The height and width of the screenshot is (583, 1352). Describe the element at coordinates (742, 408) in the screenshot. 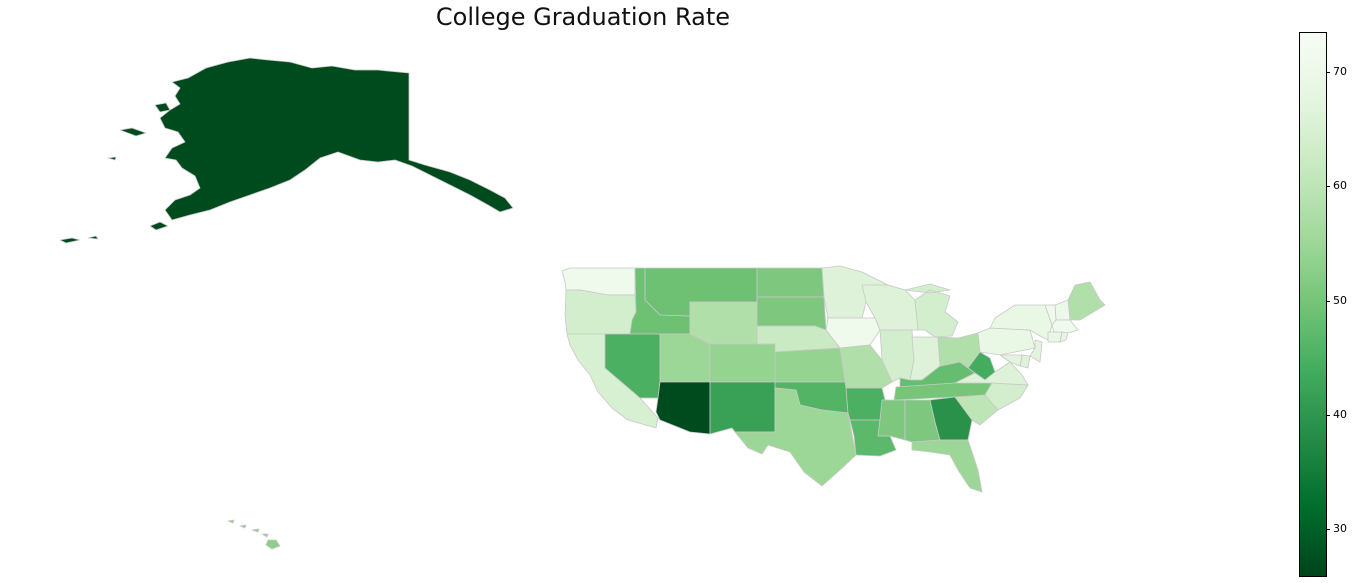

I see `state-nm: New Mexico` at that location.